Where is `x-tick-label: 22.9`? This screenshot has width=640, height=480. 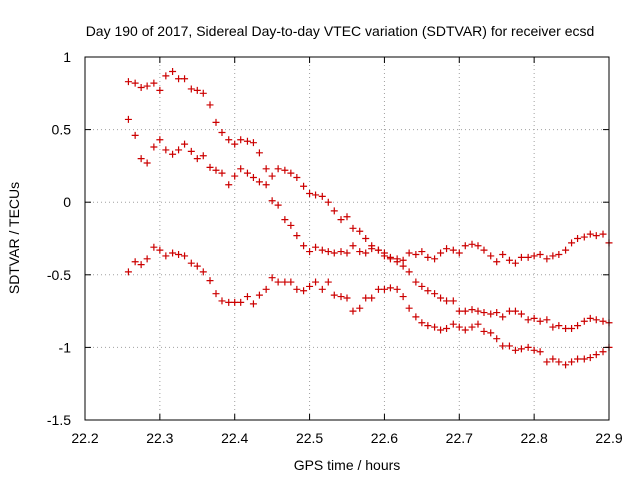 x-tick-label: 22.9 is located at coordinates (608, 438).